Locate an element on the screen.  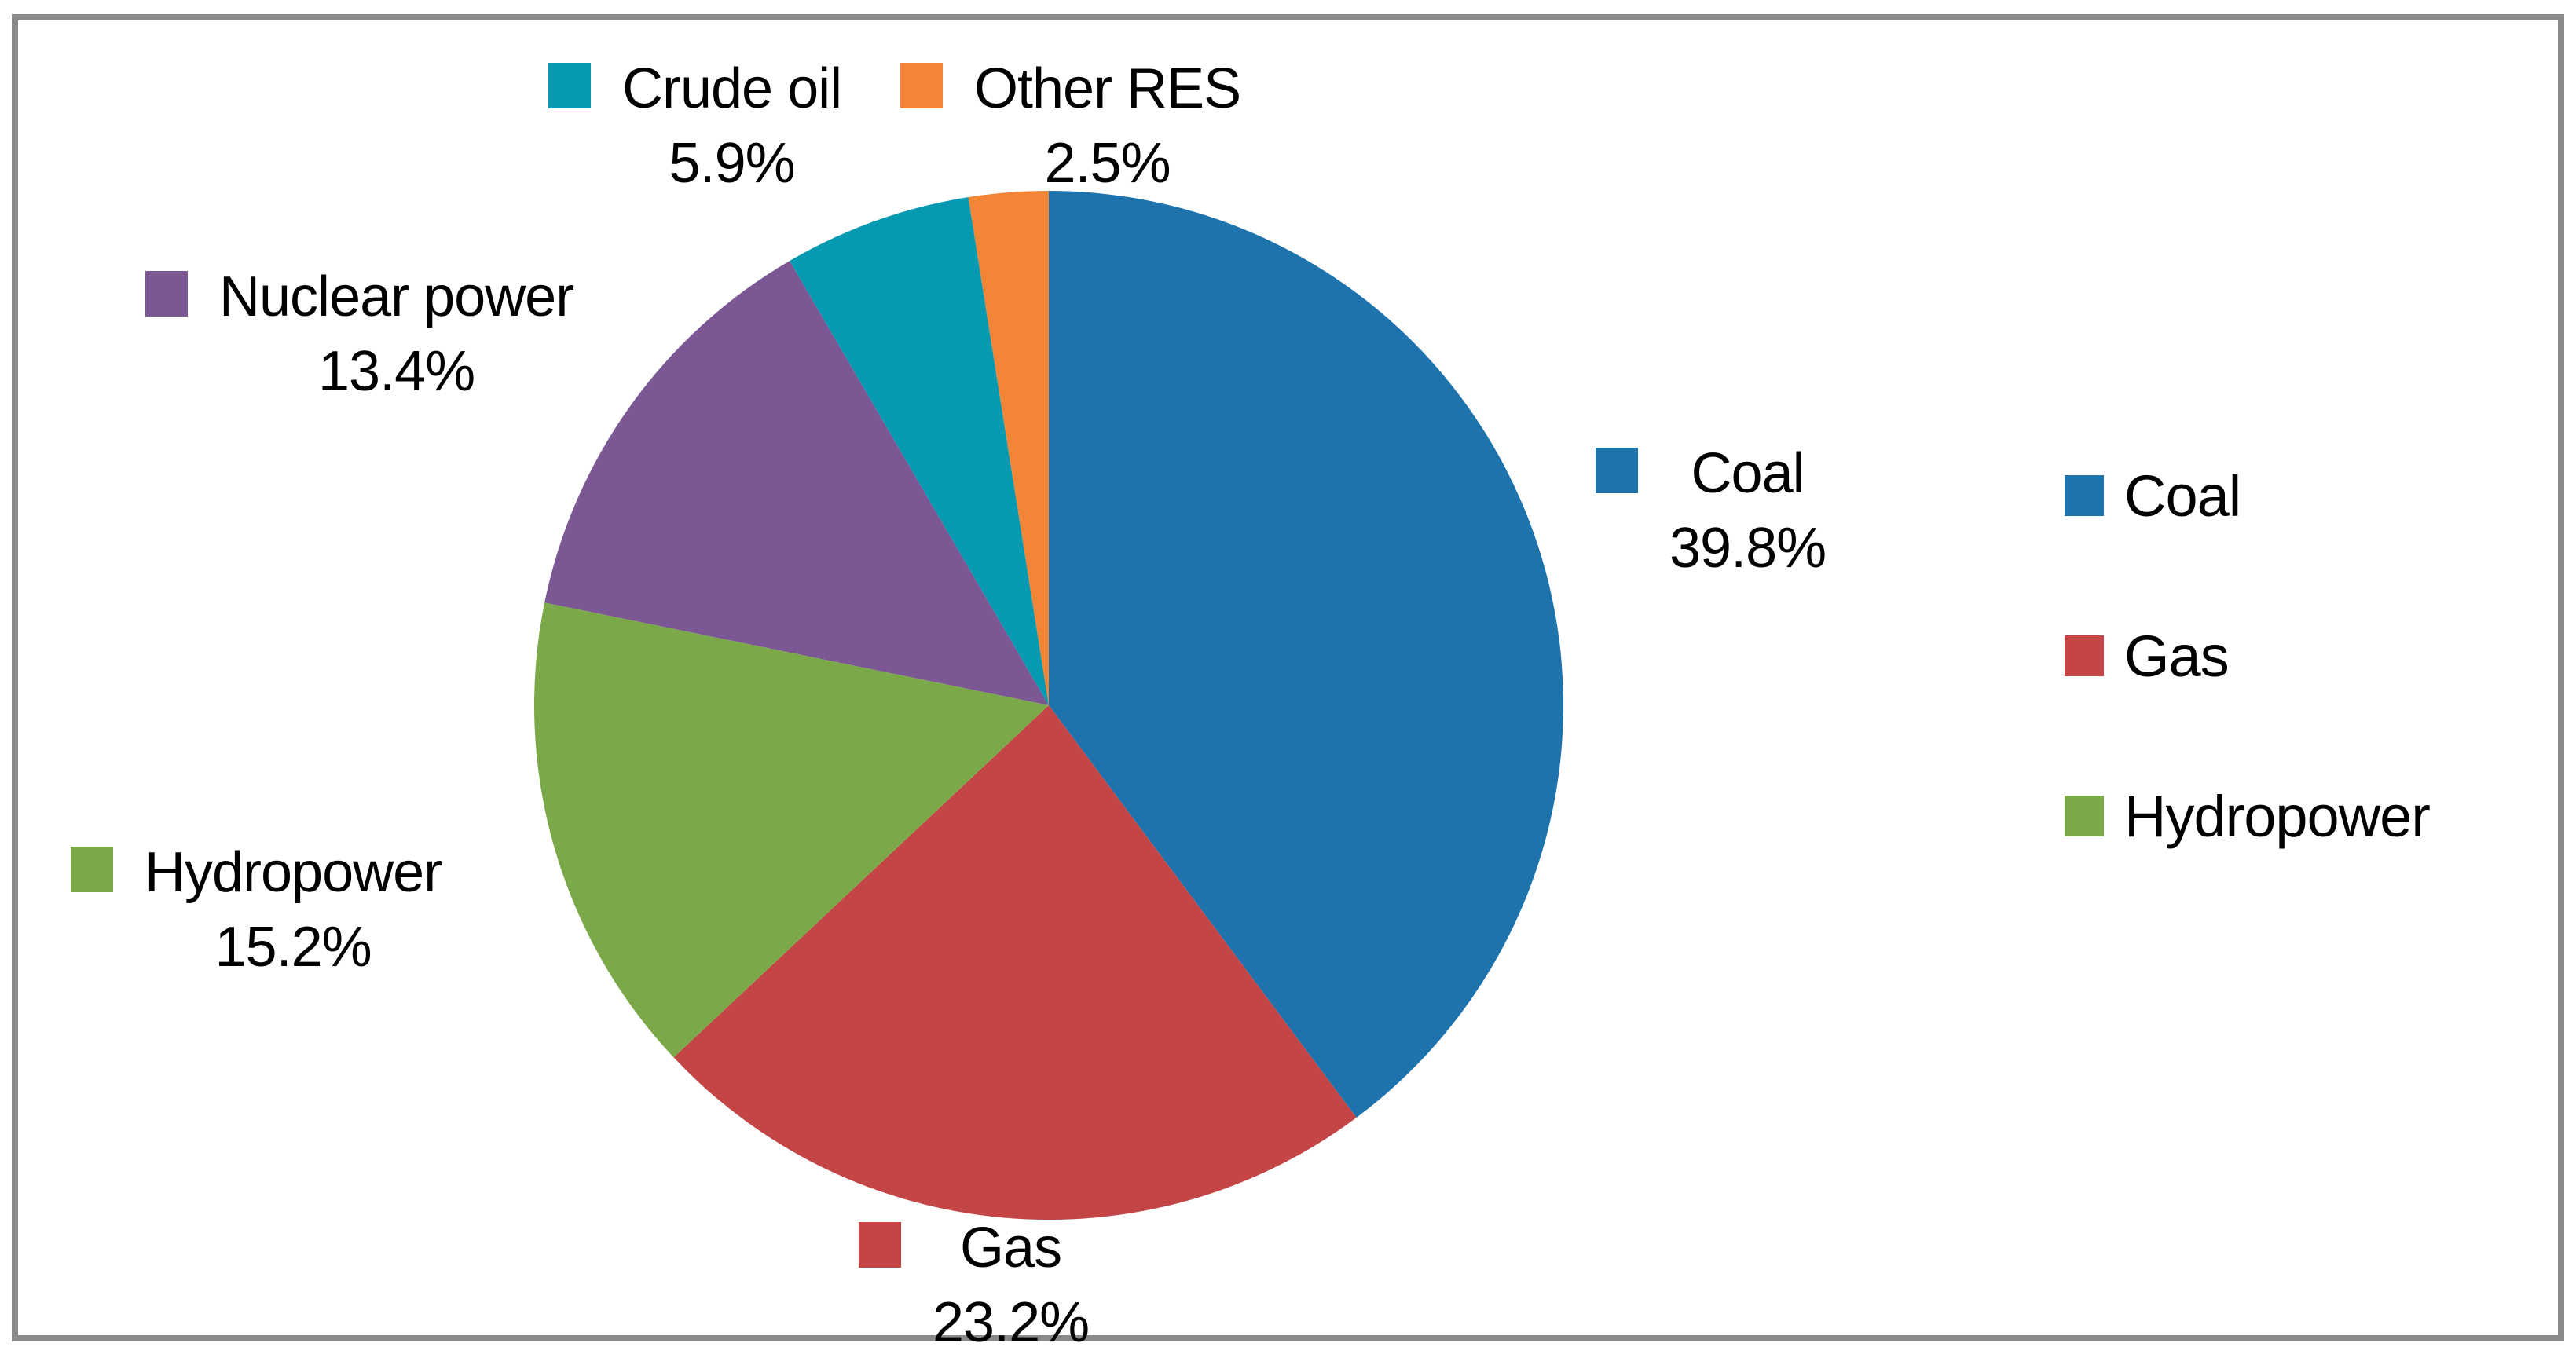
data-label-name: Gas is located at coordinates (1011, 1248).